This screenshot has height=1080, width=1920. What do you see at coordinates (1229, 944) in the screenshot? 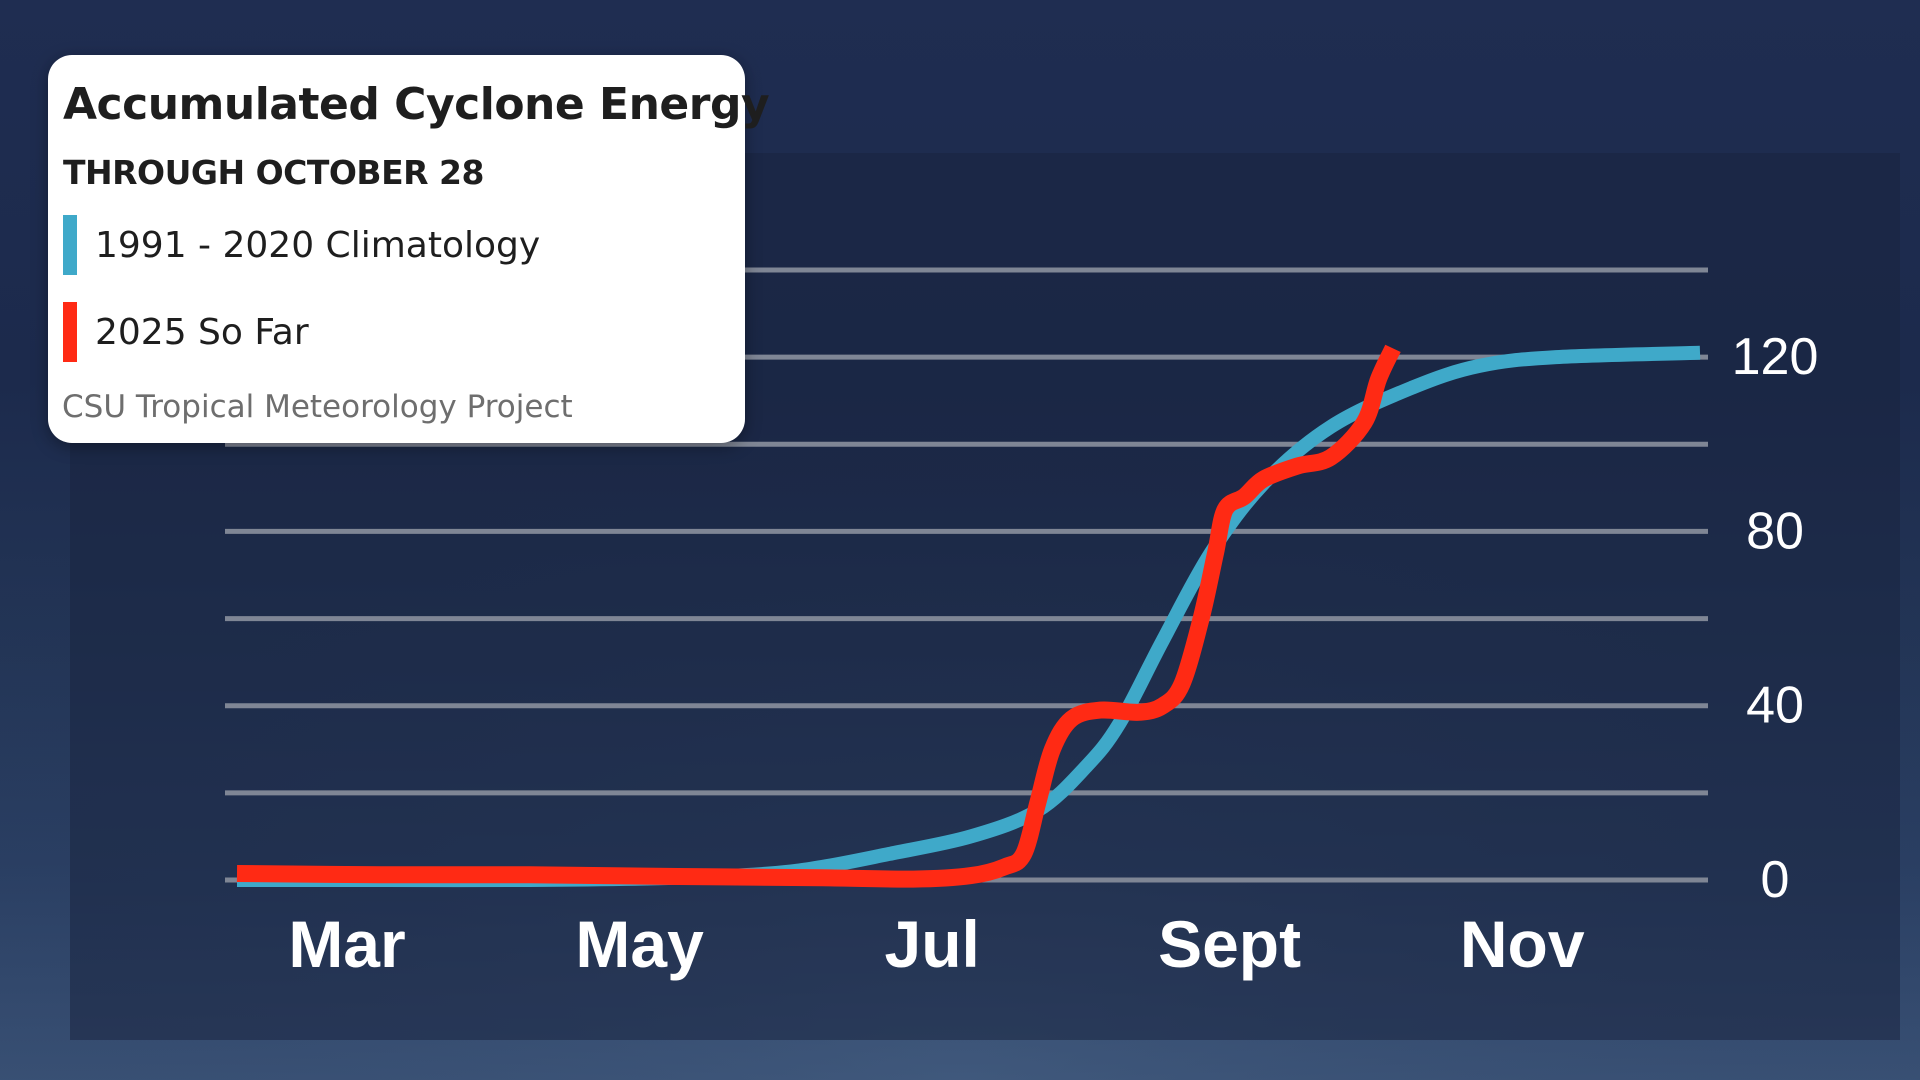
I see `x-tick-label-sept: Sept` at bounding box center [1229, 944].